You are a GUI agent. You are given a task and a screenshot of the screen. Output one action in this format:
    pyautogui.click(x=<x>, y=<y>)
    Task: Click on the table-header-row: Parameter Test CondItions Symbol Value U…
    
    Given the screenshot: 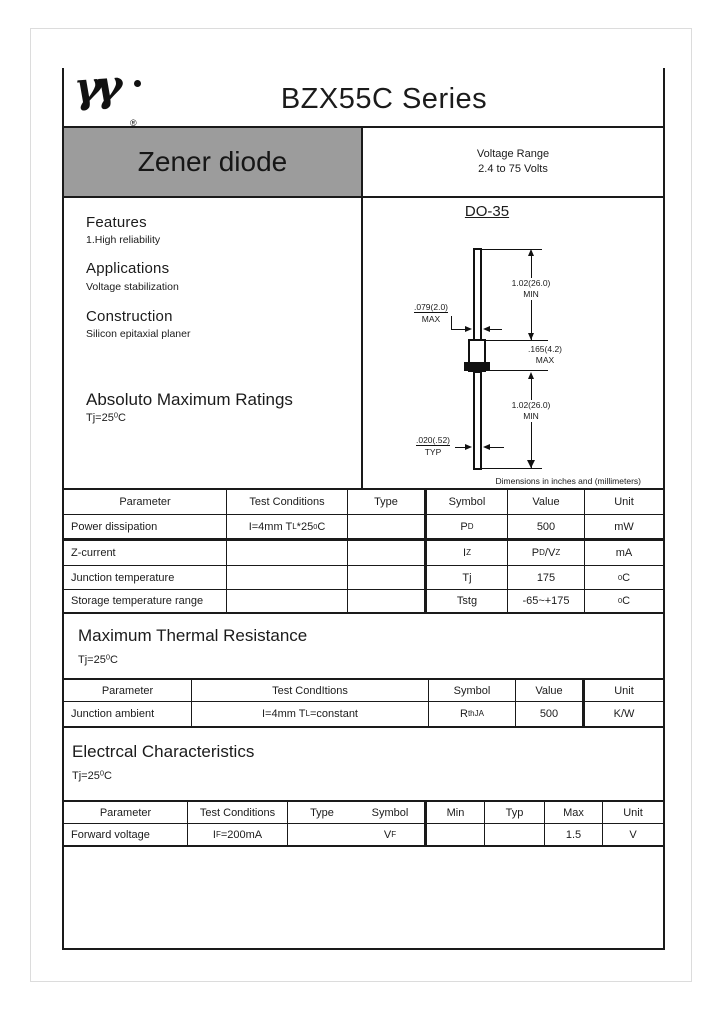 What is the action you would take?
    pyautogui.click(x=363, y=691)
    